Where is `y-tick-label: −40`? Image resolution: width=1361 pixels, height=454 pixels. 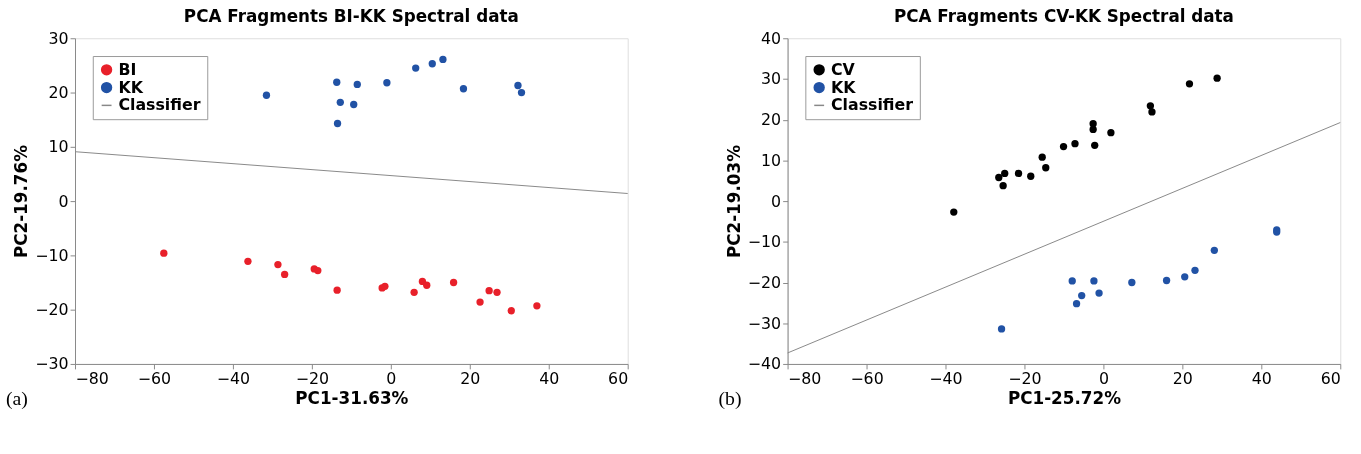
y-tick-label: −40 is located at coordinates (764, 364).